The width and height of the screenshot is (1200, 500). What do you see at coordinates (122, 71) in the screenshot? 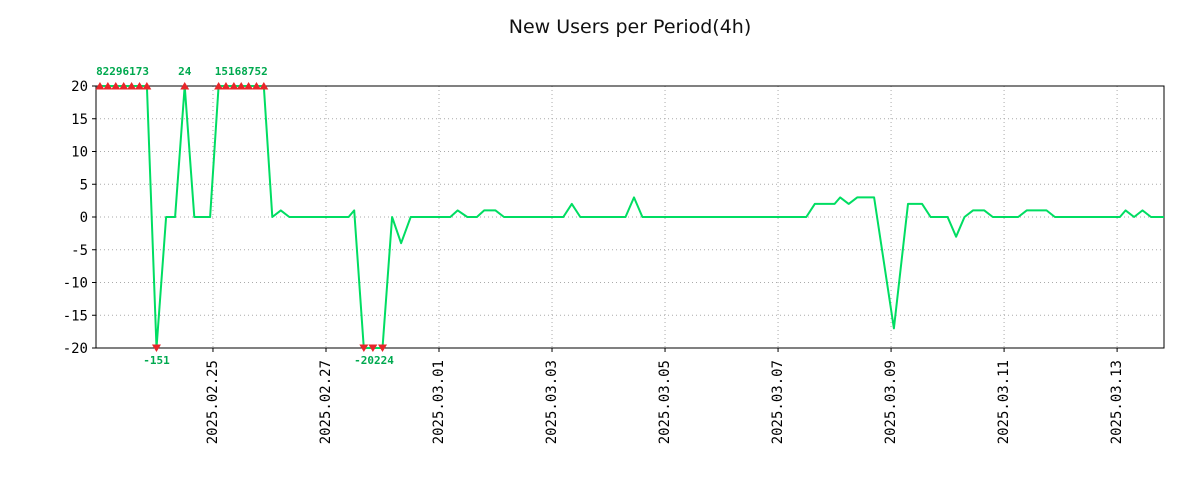
I see `clipped-value-label: 82296173` at bounding box center [122, 71].